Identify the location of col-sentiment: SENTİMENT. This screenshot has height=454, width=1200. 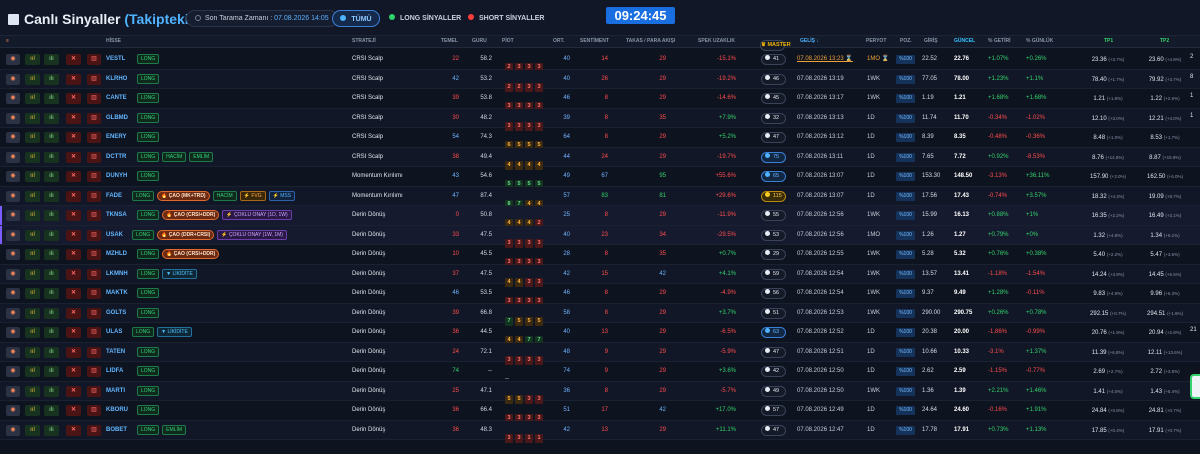
(594, 41).